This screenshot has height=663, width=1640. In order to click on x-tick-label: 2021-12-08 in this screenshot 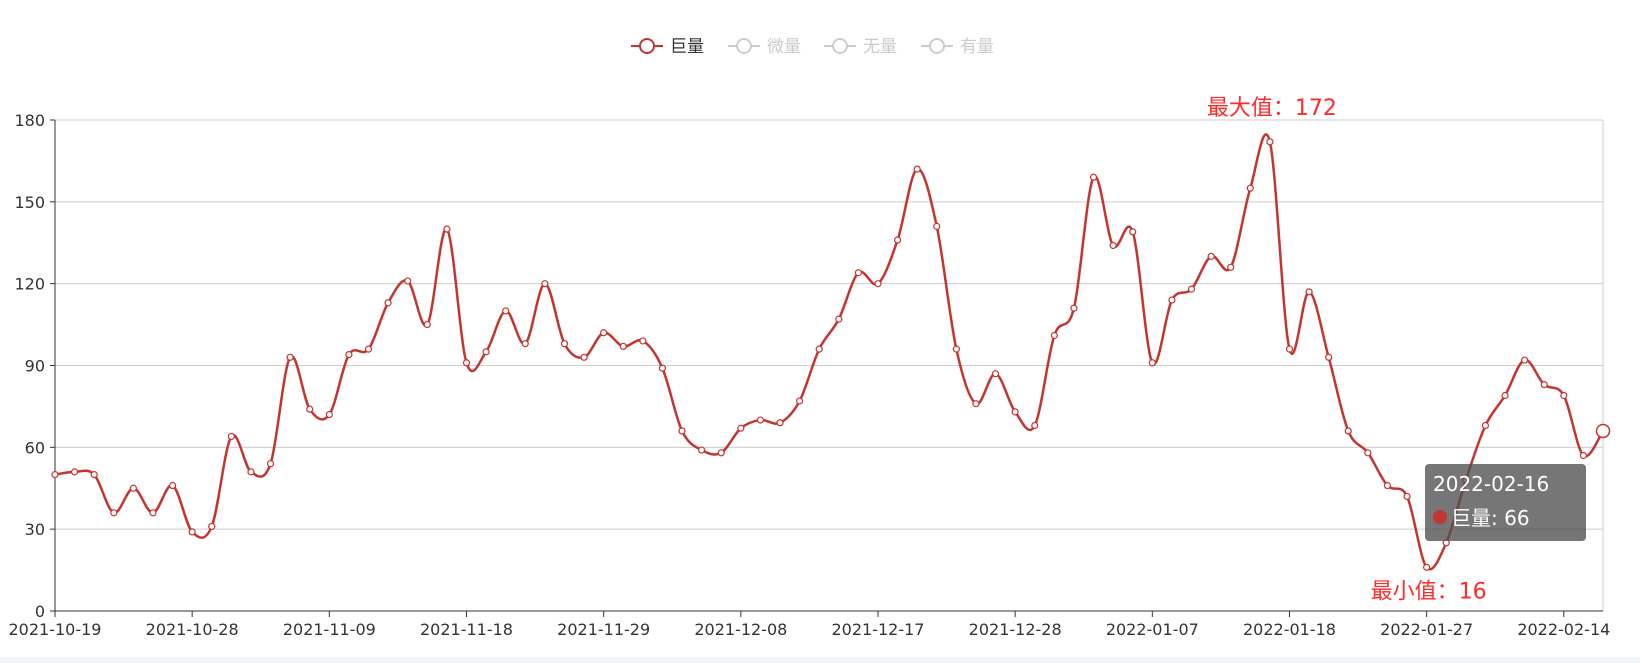, I will do `click(740, 629)`.